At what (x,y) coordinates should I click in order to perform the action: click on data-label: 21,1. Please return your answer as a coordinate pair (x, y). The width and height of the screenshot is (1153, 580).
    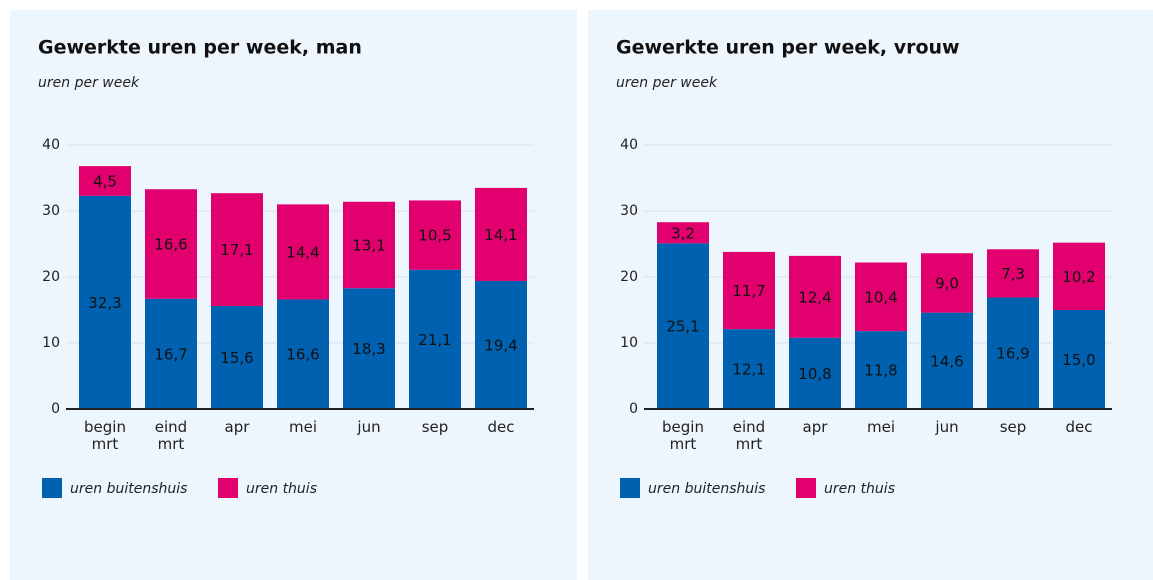
    Looking at the image, I should click on (434, 340).